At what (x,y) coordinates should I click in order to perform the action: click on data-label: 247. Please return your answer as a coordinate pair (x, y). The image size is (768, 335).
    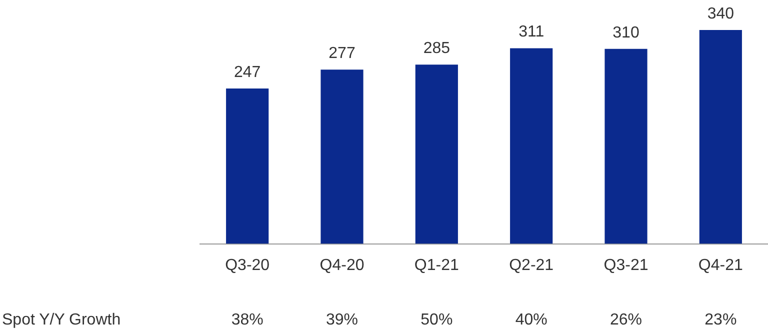
    Looking at the image, I should click on (247, 72).